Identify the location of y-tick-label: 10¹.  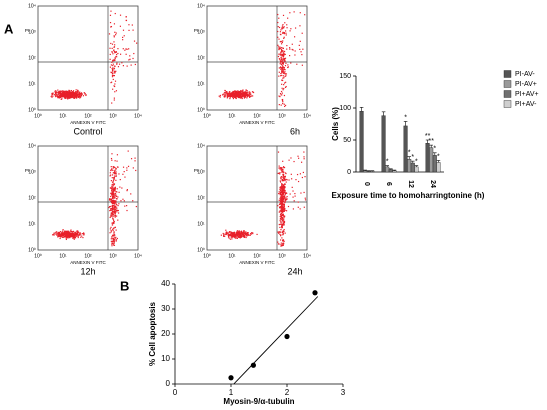
(32, 84).